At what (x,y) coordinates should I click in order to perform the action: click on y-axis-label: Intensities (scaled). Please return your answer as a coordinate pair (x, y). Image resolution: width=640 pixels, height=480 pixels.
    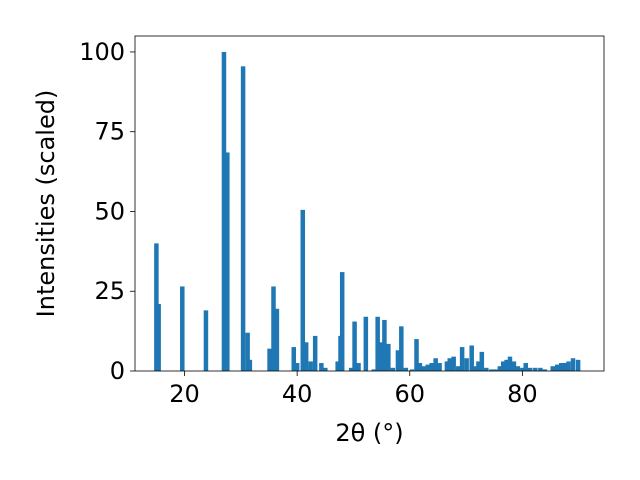
    Looking at the image, I should click on (46, 204).